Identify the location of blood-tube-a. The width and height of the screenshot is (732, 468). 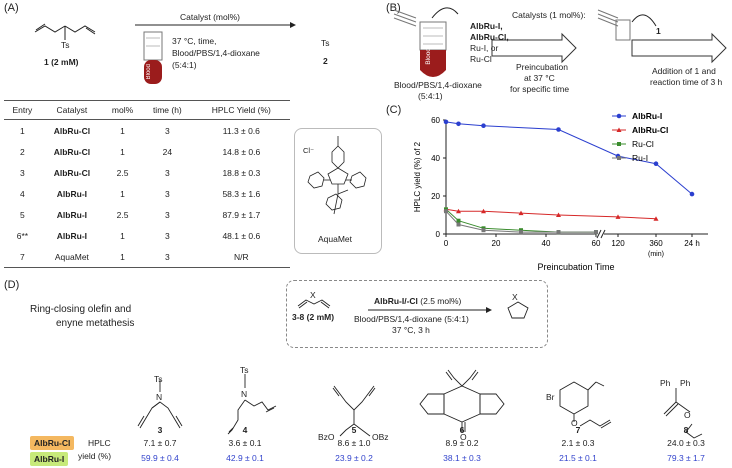
(153, 57).